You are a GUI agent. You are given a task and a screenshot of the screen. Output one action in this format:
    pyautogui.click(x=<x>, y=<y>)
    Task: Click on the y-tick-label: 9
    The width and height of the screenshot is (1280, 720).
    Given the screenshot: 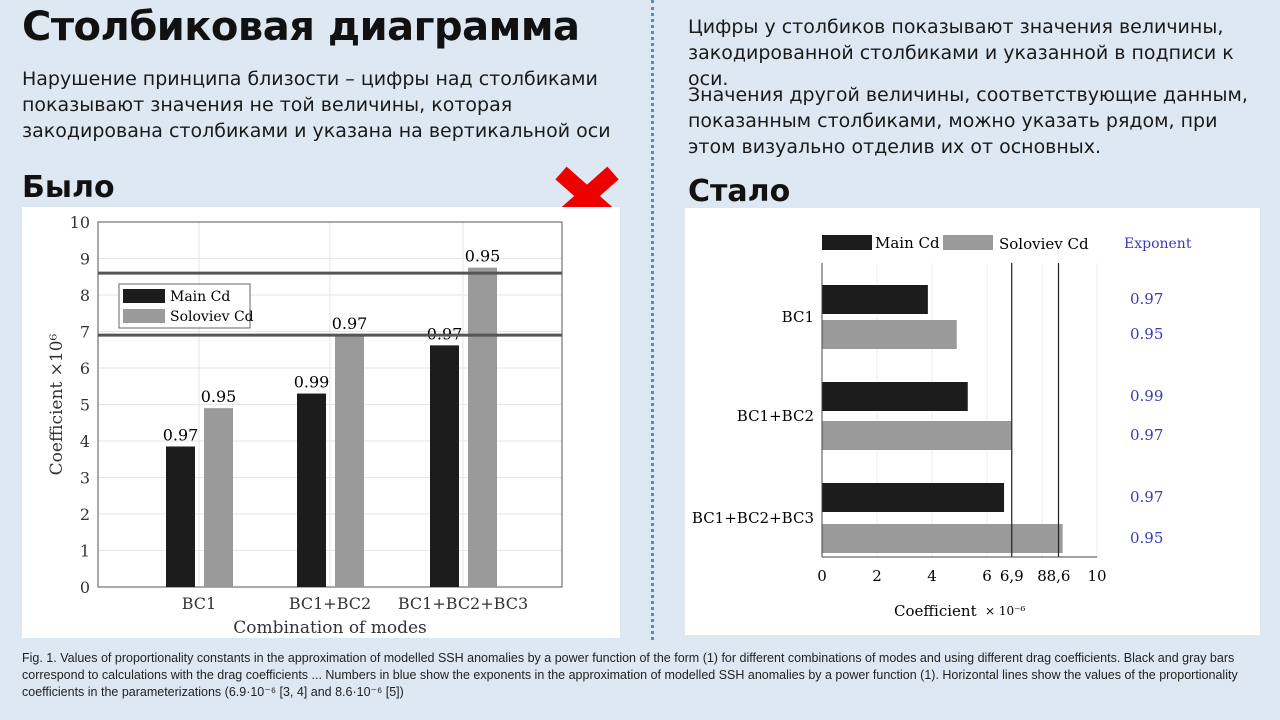 What is the action you would take?
    pyautogui.click(x=85, y=259)
    